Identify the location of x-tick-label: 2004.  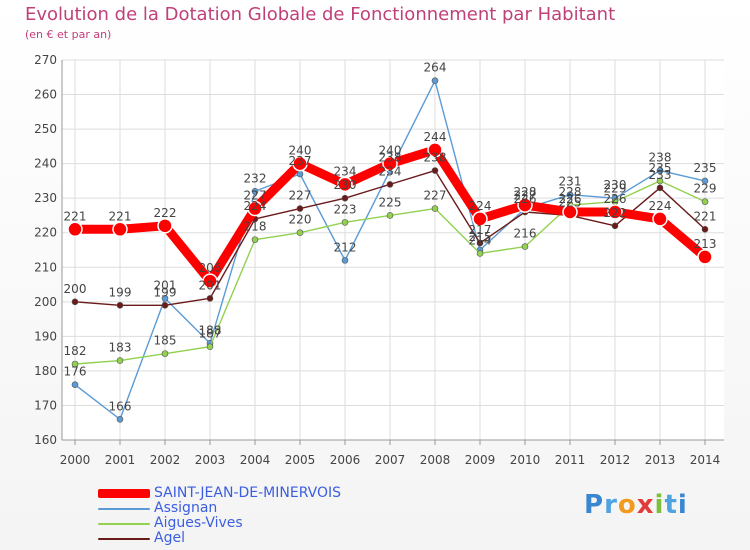
(255, 460).